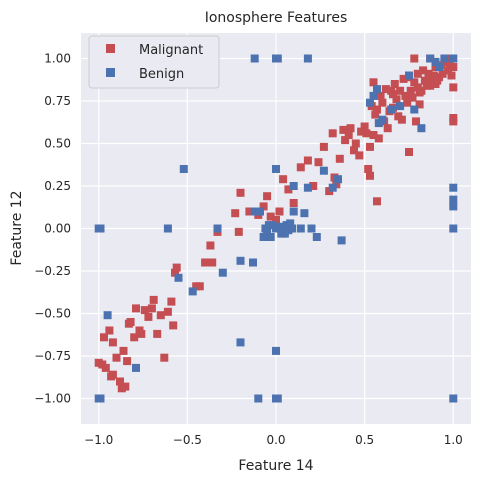 Image resolution: width=484 pixels, height=484 pixels. What do you see at coordinates (275, 440) in the screenshot?
I see `x-tick-label: 0.0` at bounding box center [275, 440].